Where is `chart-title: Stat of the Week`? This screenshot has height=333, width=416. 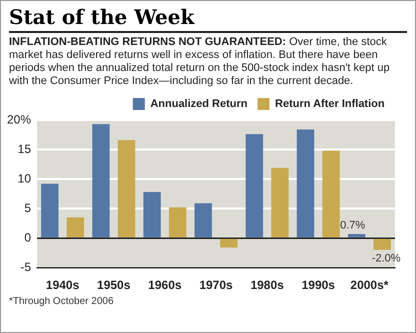
chart-title: Stat of the Week is located at coordinates (208, 19).